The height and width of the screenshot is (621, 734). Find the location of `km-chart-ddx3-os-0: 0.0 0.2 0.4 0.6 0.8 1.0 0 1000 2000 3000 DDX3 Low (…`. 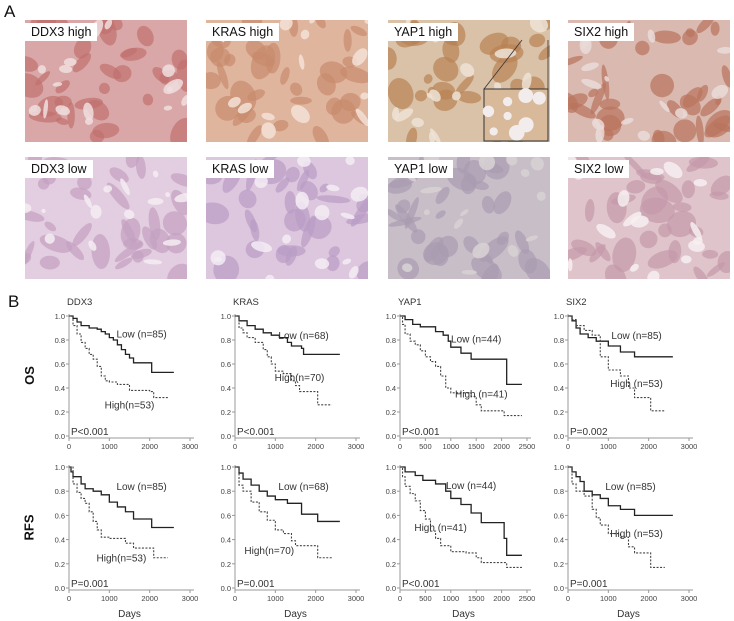

km-chart-ddx3-os-0: 0.0 0.2 0.4 0.6 0.8 1.0 0 1000 2000 3000 DDX3 Low (… is located at coordinates (127, 374).